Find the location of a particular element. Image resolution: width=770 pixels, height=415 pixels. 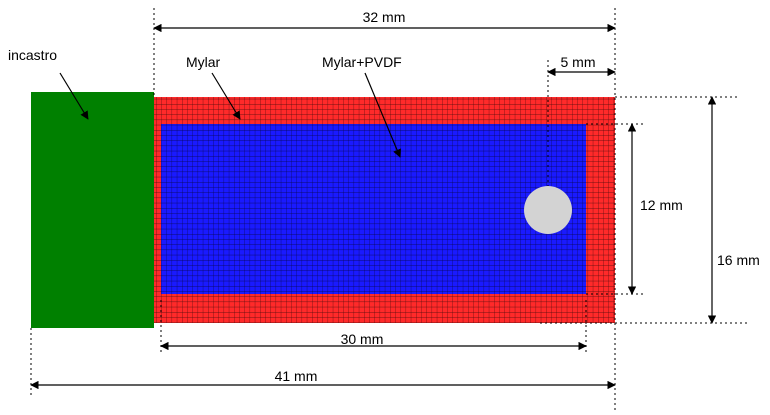

dim-12mm-label: 12 mm is located at coordinates (661, 205).